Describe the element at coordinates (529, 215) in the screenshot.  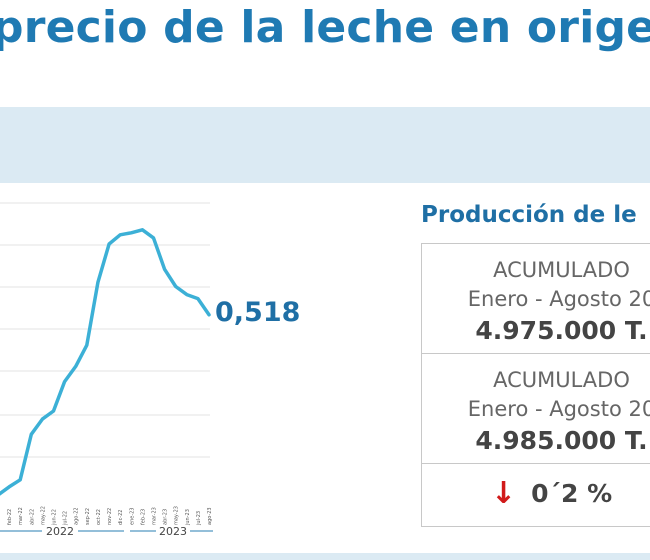
I see `production-panel-title: Producción de le` at that location.